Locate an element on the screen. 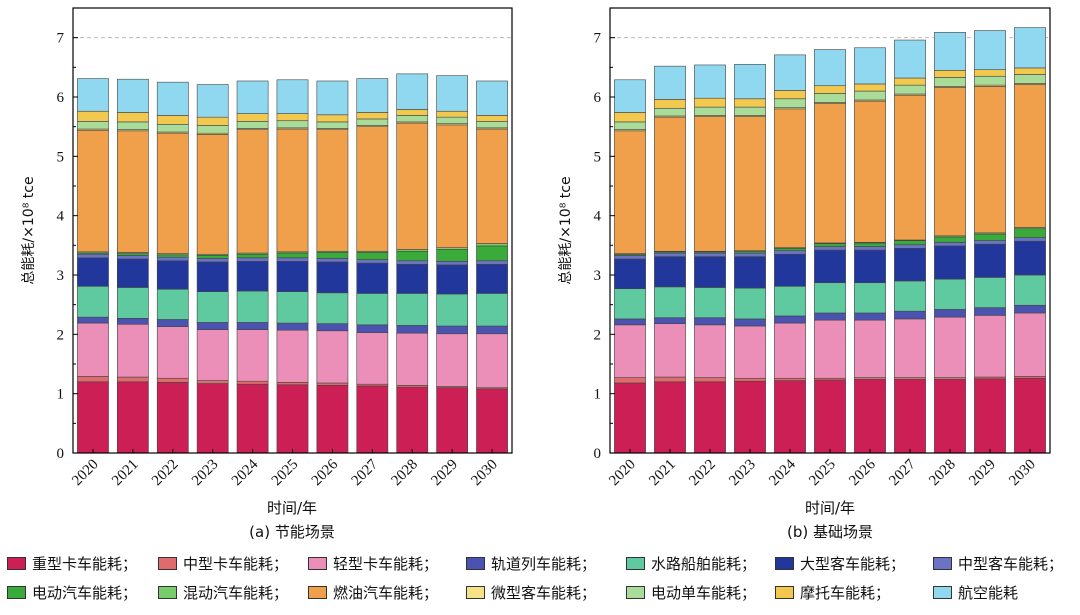 The height and width of the screenshot is (615, 1080). x-tick-label: 2025 is located at coordinates (285, 473).